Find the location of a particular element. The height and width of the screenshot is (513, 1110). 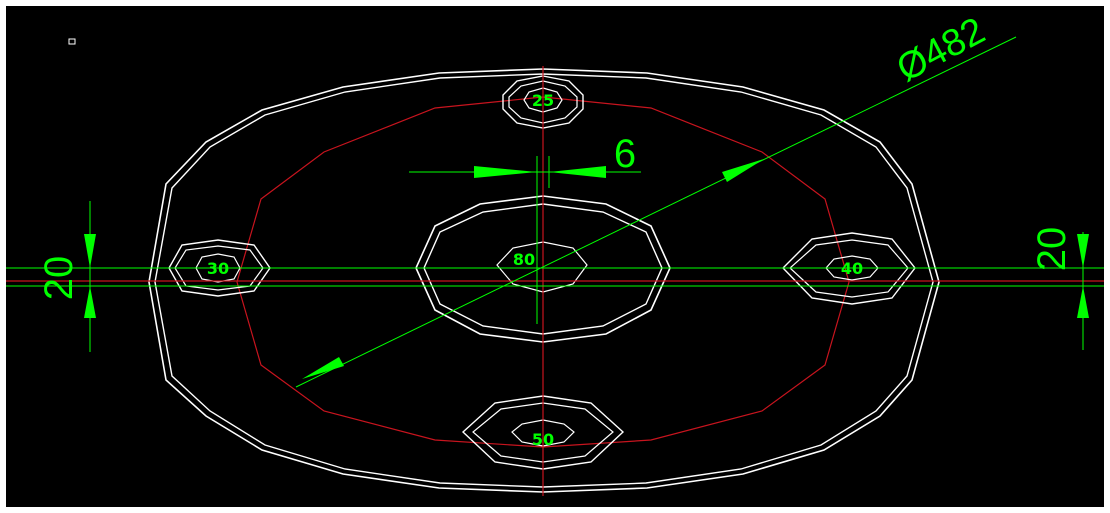

diameter-label: Ø482 is located at coordinates (941, 50).